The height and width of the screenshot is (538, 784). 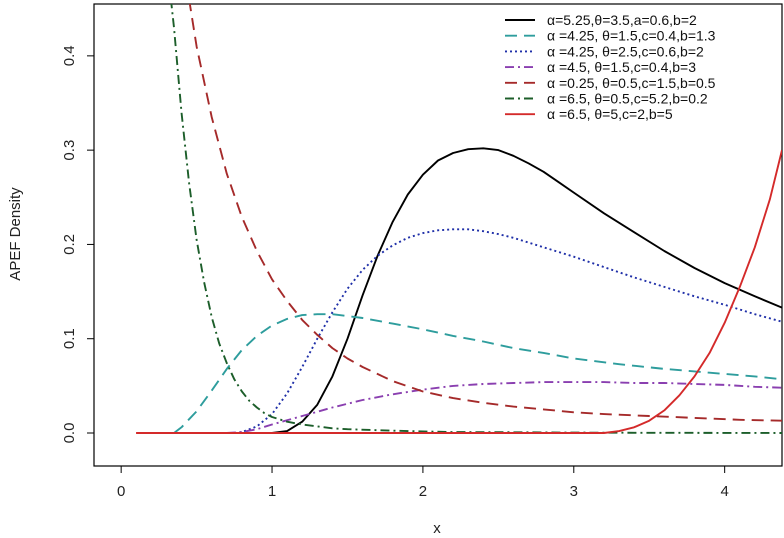 I want to click on y-tick-label: 0.0, so click(x=69, y=433).